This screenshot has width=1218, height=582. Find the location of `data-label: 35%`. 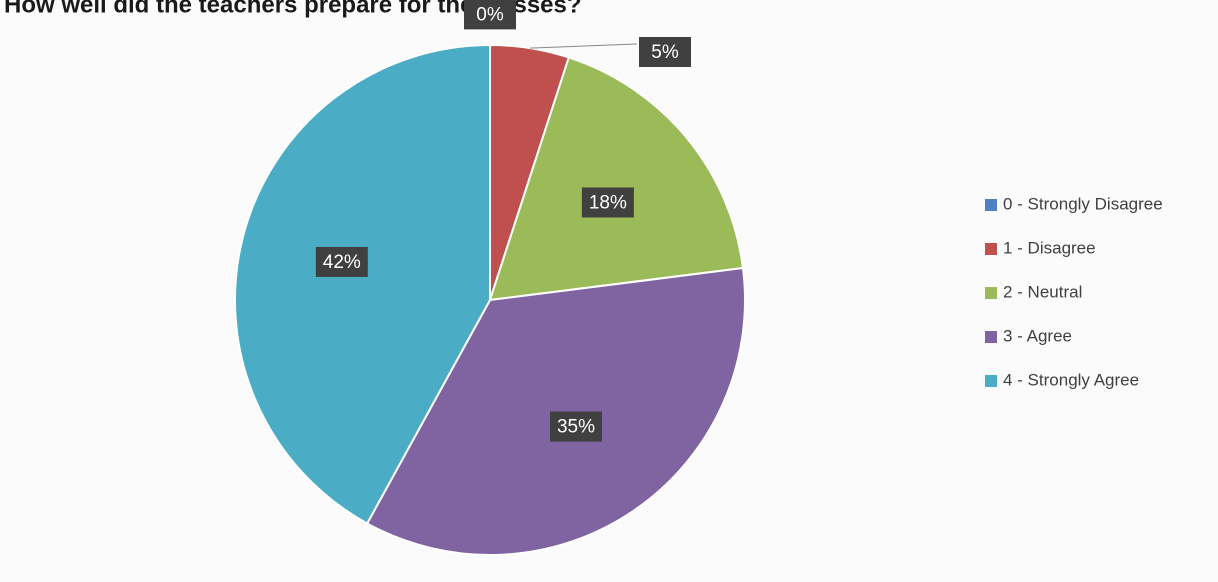

data-label: 35% is located at coordinates (576, 427).